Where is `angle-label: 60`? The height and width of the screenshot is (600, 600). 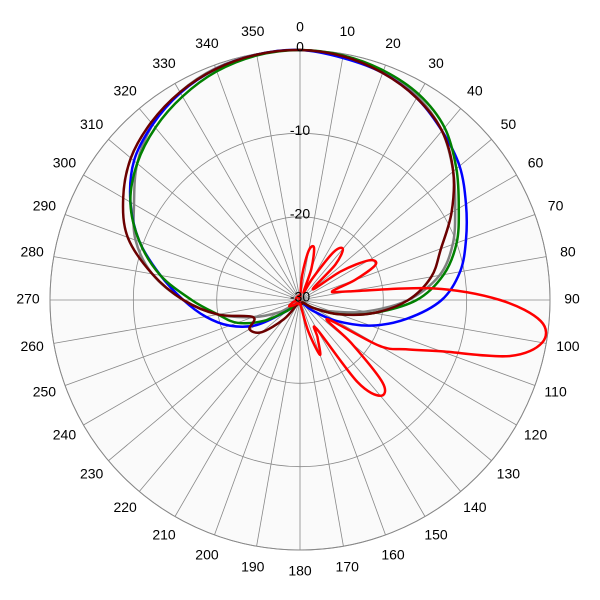 angle-label: 60 is located at coordinates (536, 163).